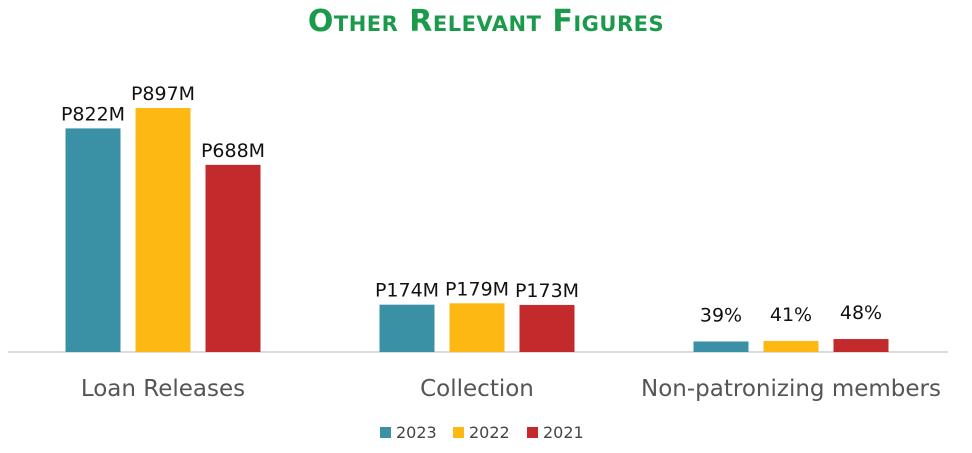 Image resolution: width=972 pixels, height=453 pixels. What do you see at coordinates (407, 291) in the screenshot?
I see `data-label-collection-2023: P174M` at bounding box center [407, 291].